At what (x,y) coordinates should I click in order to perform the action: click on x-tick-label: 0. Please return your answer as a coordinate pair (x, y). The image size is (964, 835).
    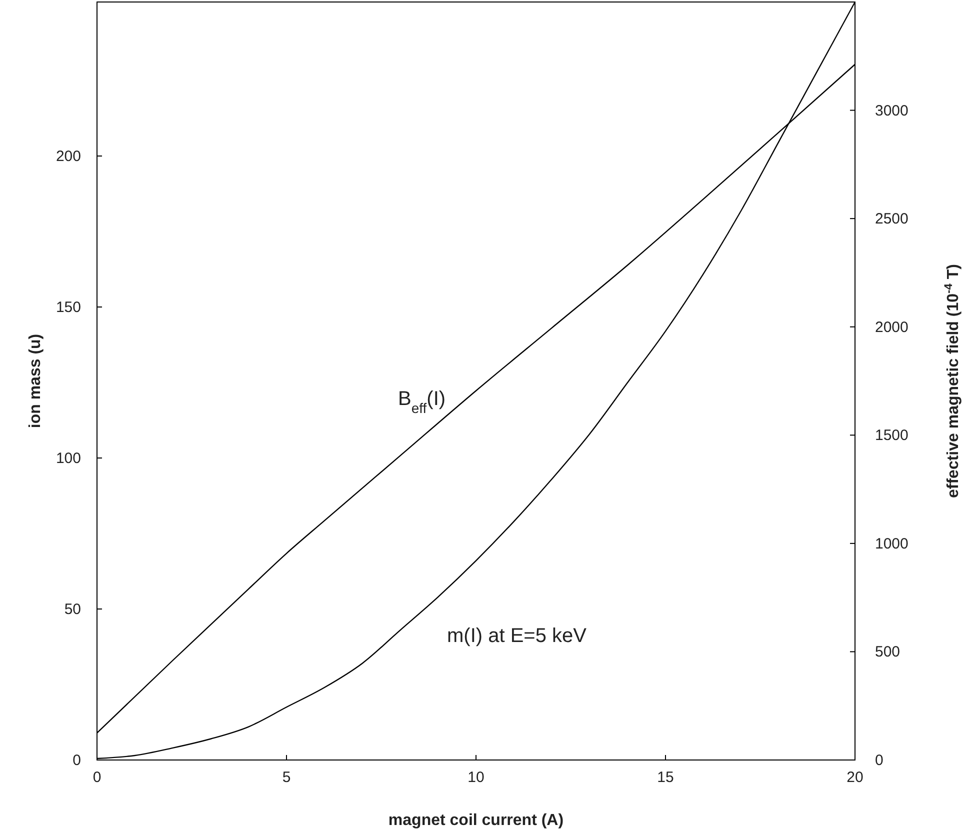
    Looking at the image, I should click on (97, 777).